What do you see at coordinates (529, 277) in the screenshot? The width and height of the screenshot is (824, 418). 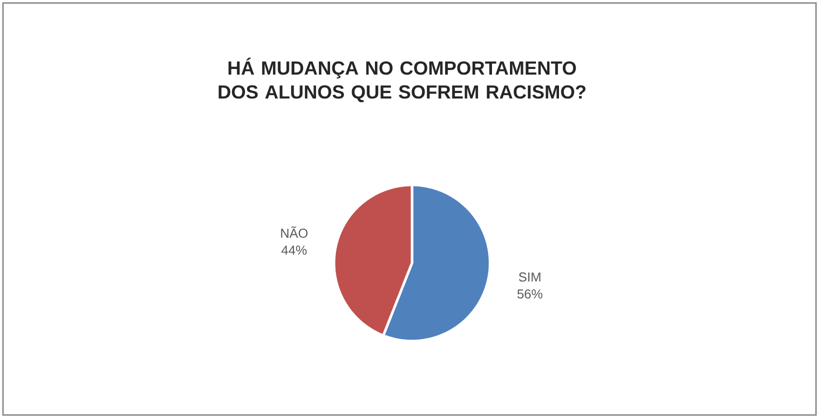 I see `slice-label: SIM` at bounding box center [529, 277].